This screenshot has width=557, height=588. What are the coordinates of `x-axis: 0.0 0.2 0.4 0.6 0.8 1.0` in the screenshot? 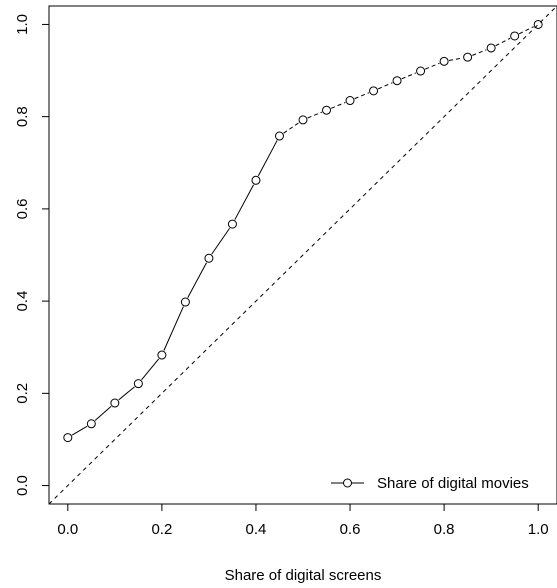 It's located at (303, 521).